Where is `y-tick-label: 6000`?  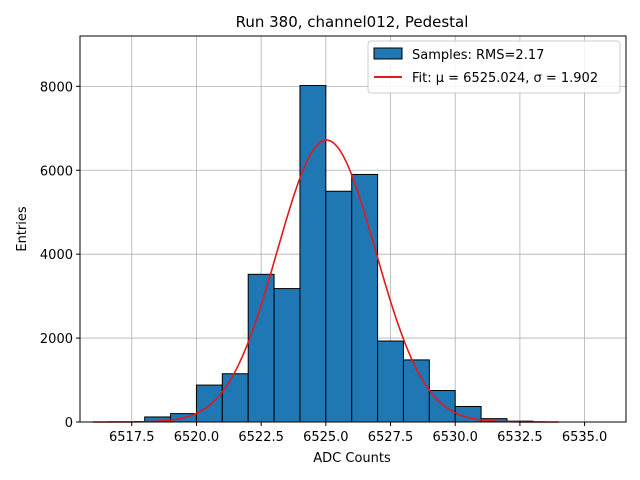
y-tick-label: 6000 is located at coordinates (56, 171).